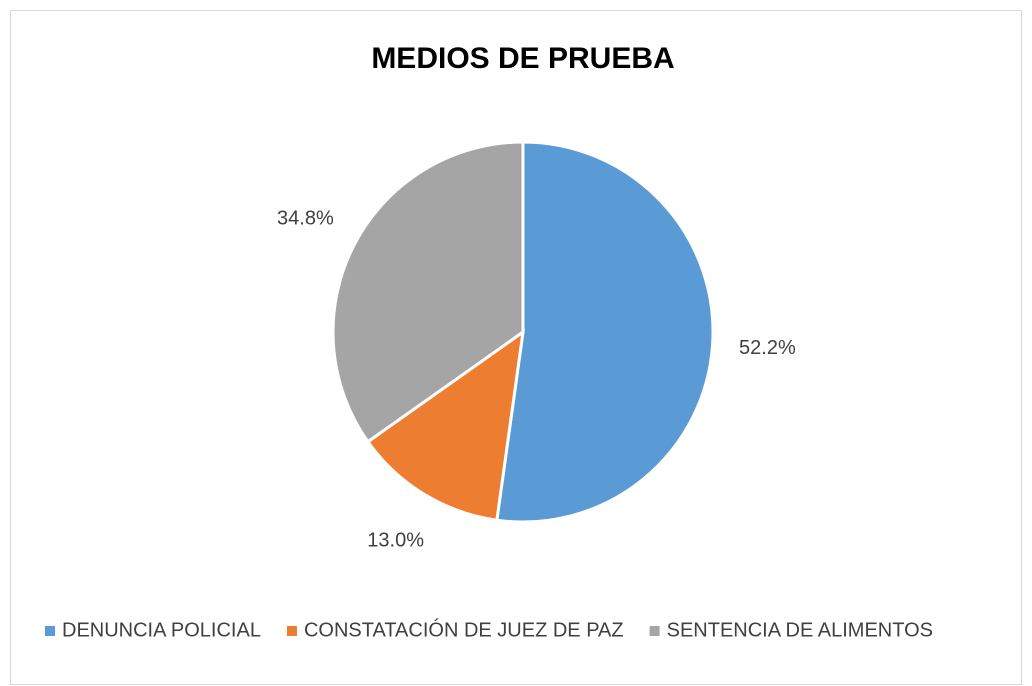 Image resolution: width=1032 pixels, height=686 pixels. What do you see at coordinates (161, 630) in the screenshot?
I see `legend-label: DENUNCIA POLICIAL` at bounding box center [161, 630].